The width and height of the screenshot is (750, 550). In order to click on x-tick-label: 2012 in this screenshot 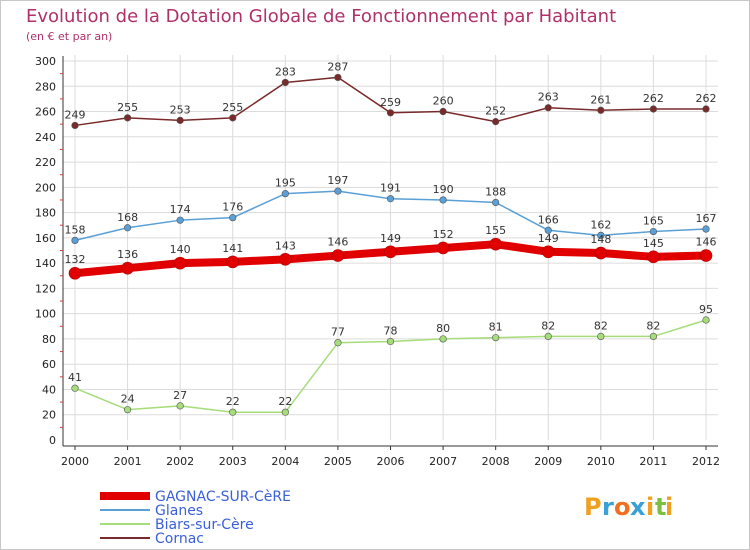, I will do `click(706, 461)`.